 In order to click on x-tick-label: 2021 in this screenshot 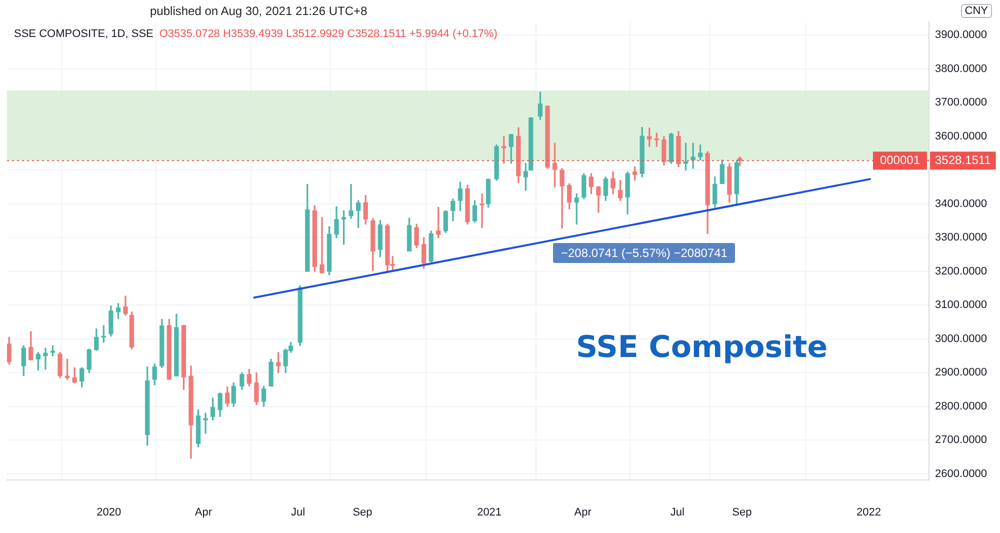, I will do `click(489, 512)`.